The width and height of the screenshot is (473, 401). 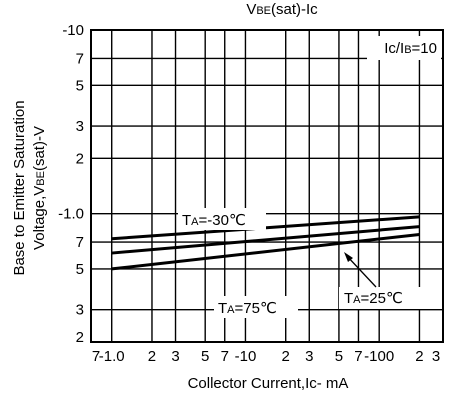 I want to click on x-tick-label: -10, so click(x=246, y=356).